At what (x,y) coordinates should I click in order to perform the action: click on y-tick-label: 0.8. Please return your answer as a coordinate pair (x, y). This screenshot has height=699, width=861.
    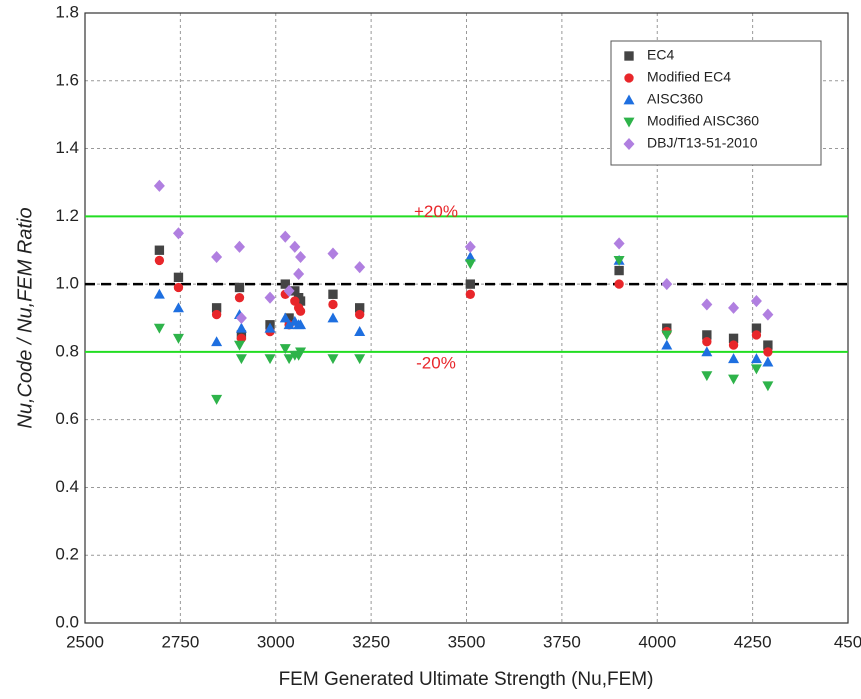
    Looking at the image, I should click on (67, 350).